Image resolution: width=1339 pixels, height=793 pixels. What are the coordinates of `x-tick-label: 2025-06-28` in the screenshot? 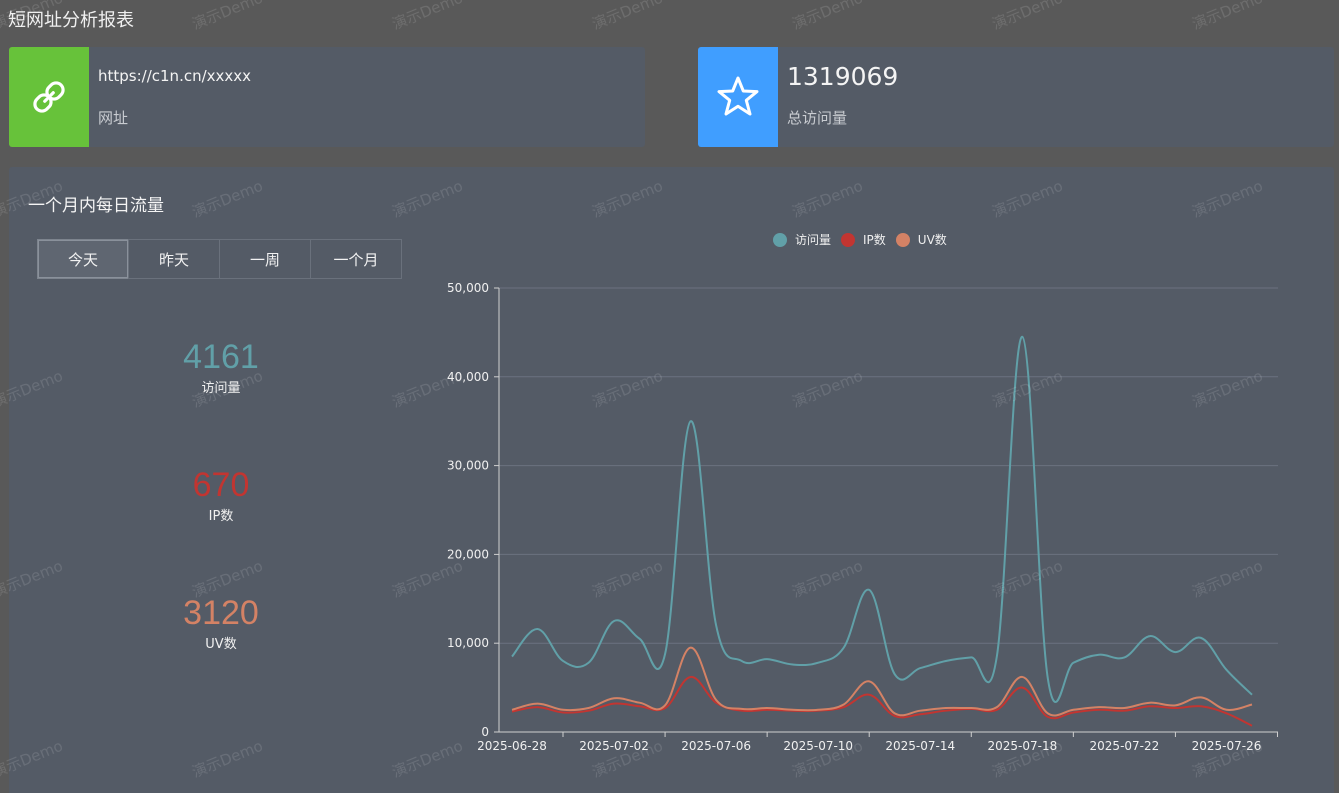 It's located at (512, 746).